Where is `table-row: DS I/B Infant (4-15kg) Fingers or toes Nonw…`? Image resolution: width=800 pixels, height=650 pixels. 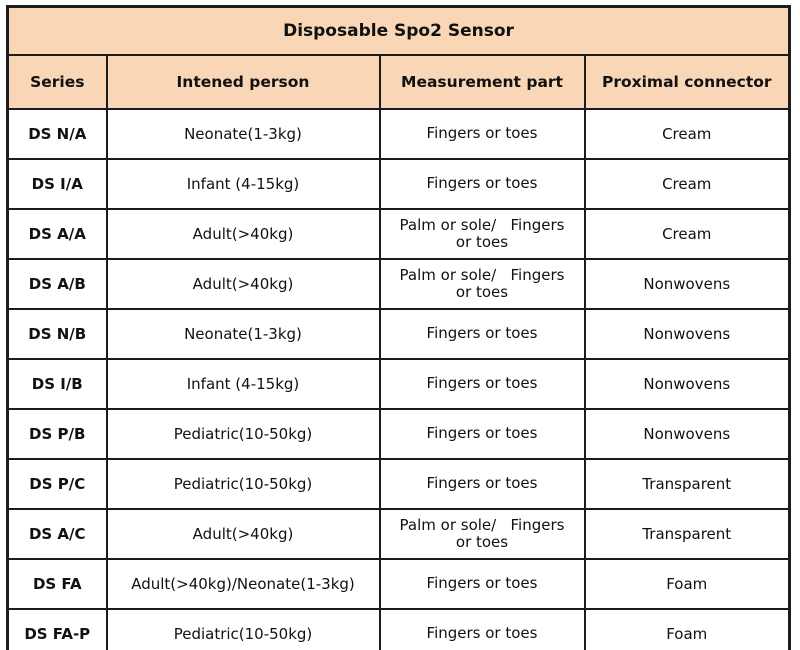 table-row: DS I/B Infant (4-15kg) Fingers or toes Nonw… is located at coordinates (398, 384).